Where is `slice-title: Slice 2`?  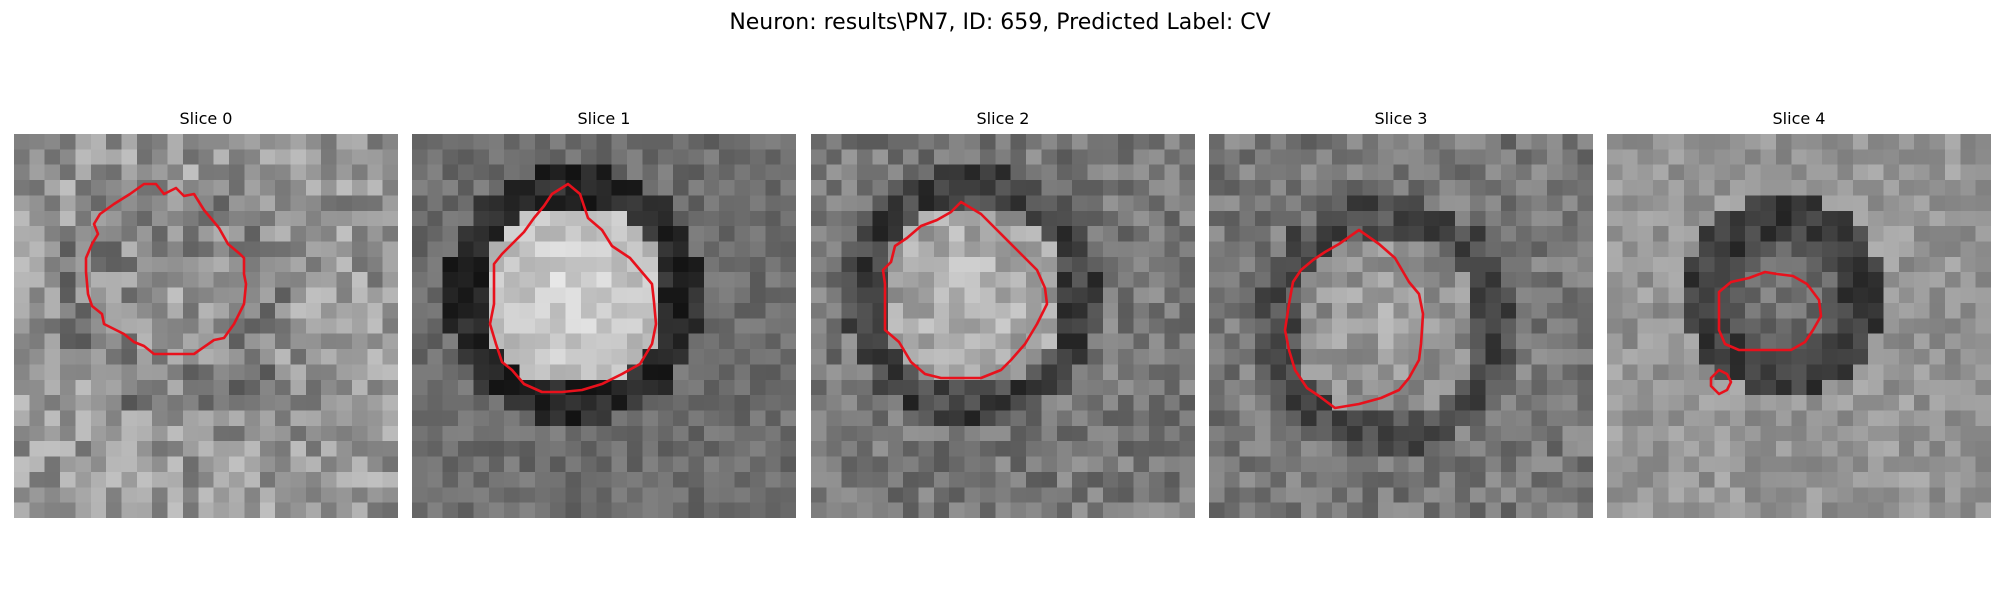 slice-title: Slice 2 is located at coordinates (1003, 118).